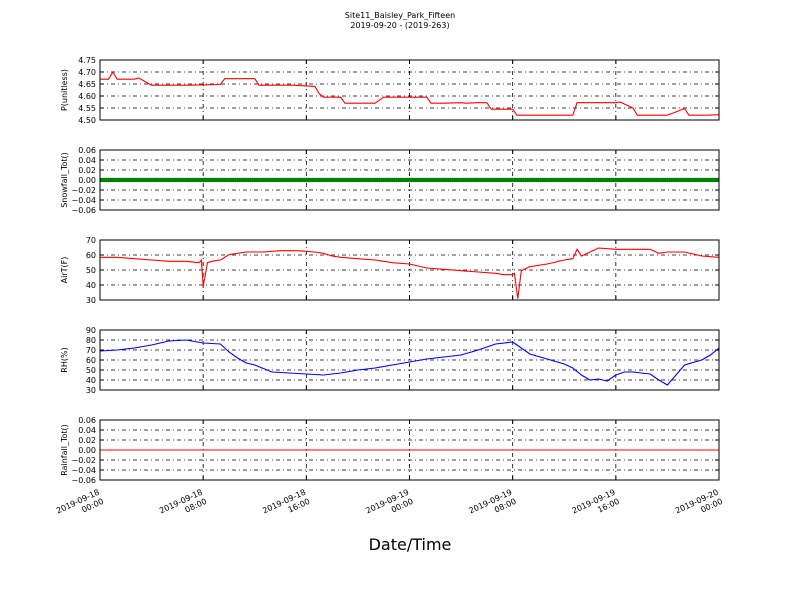  Describe the element at coordinates (183, 506) in the screenshot. I see `x-tick-label: 2019-09-1808:00` at that location.